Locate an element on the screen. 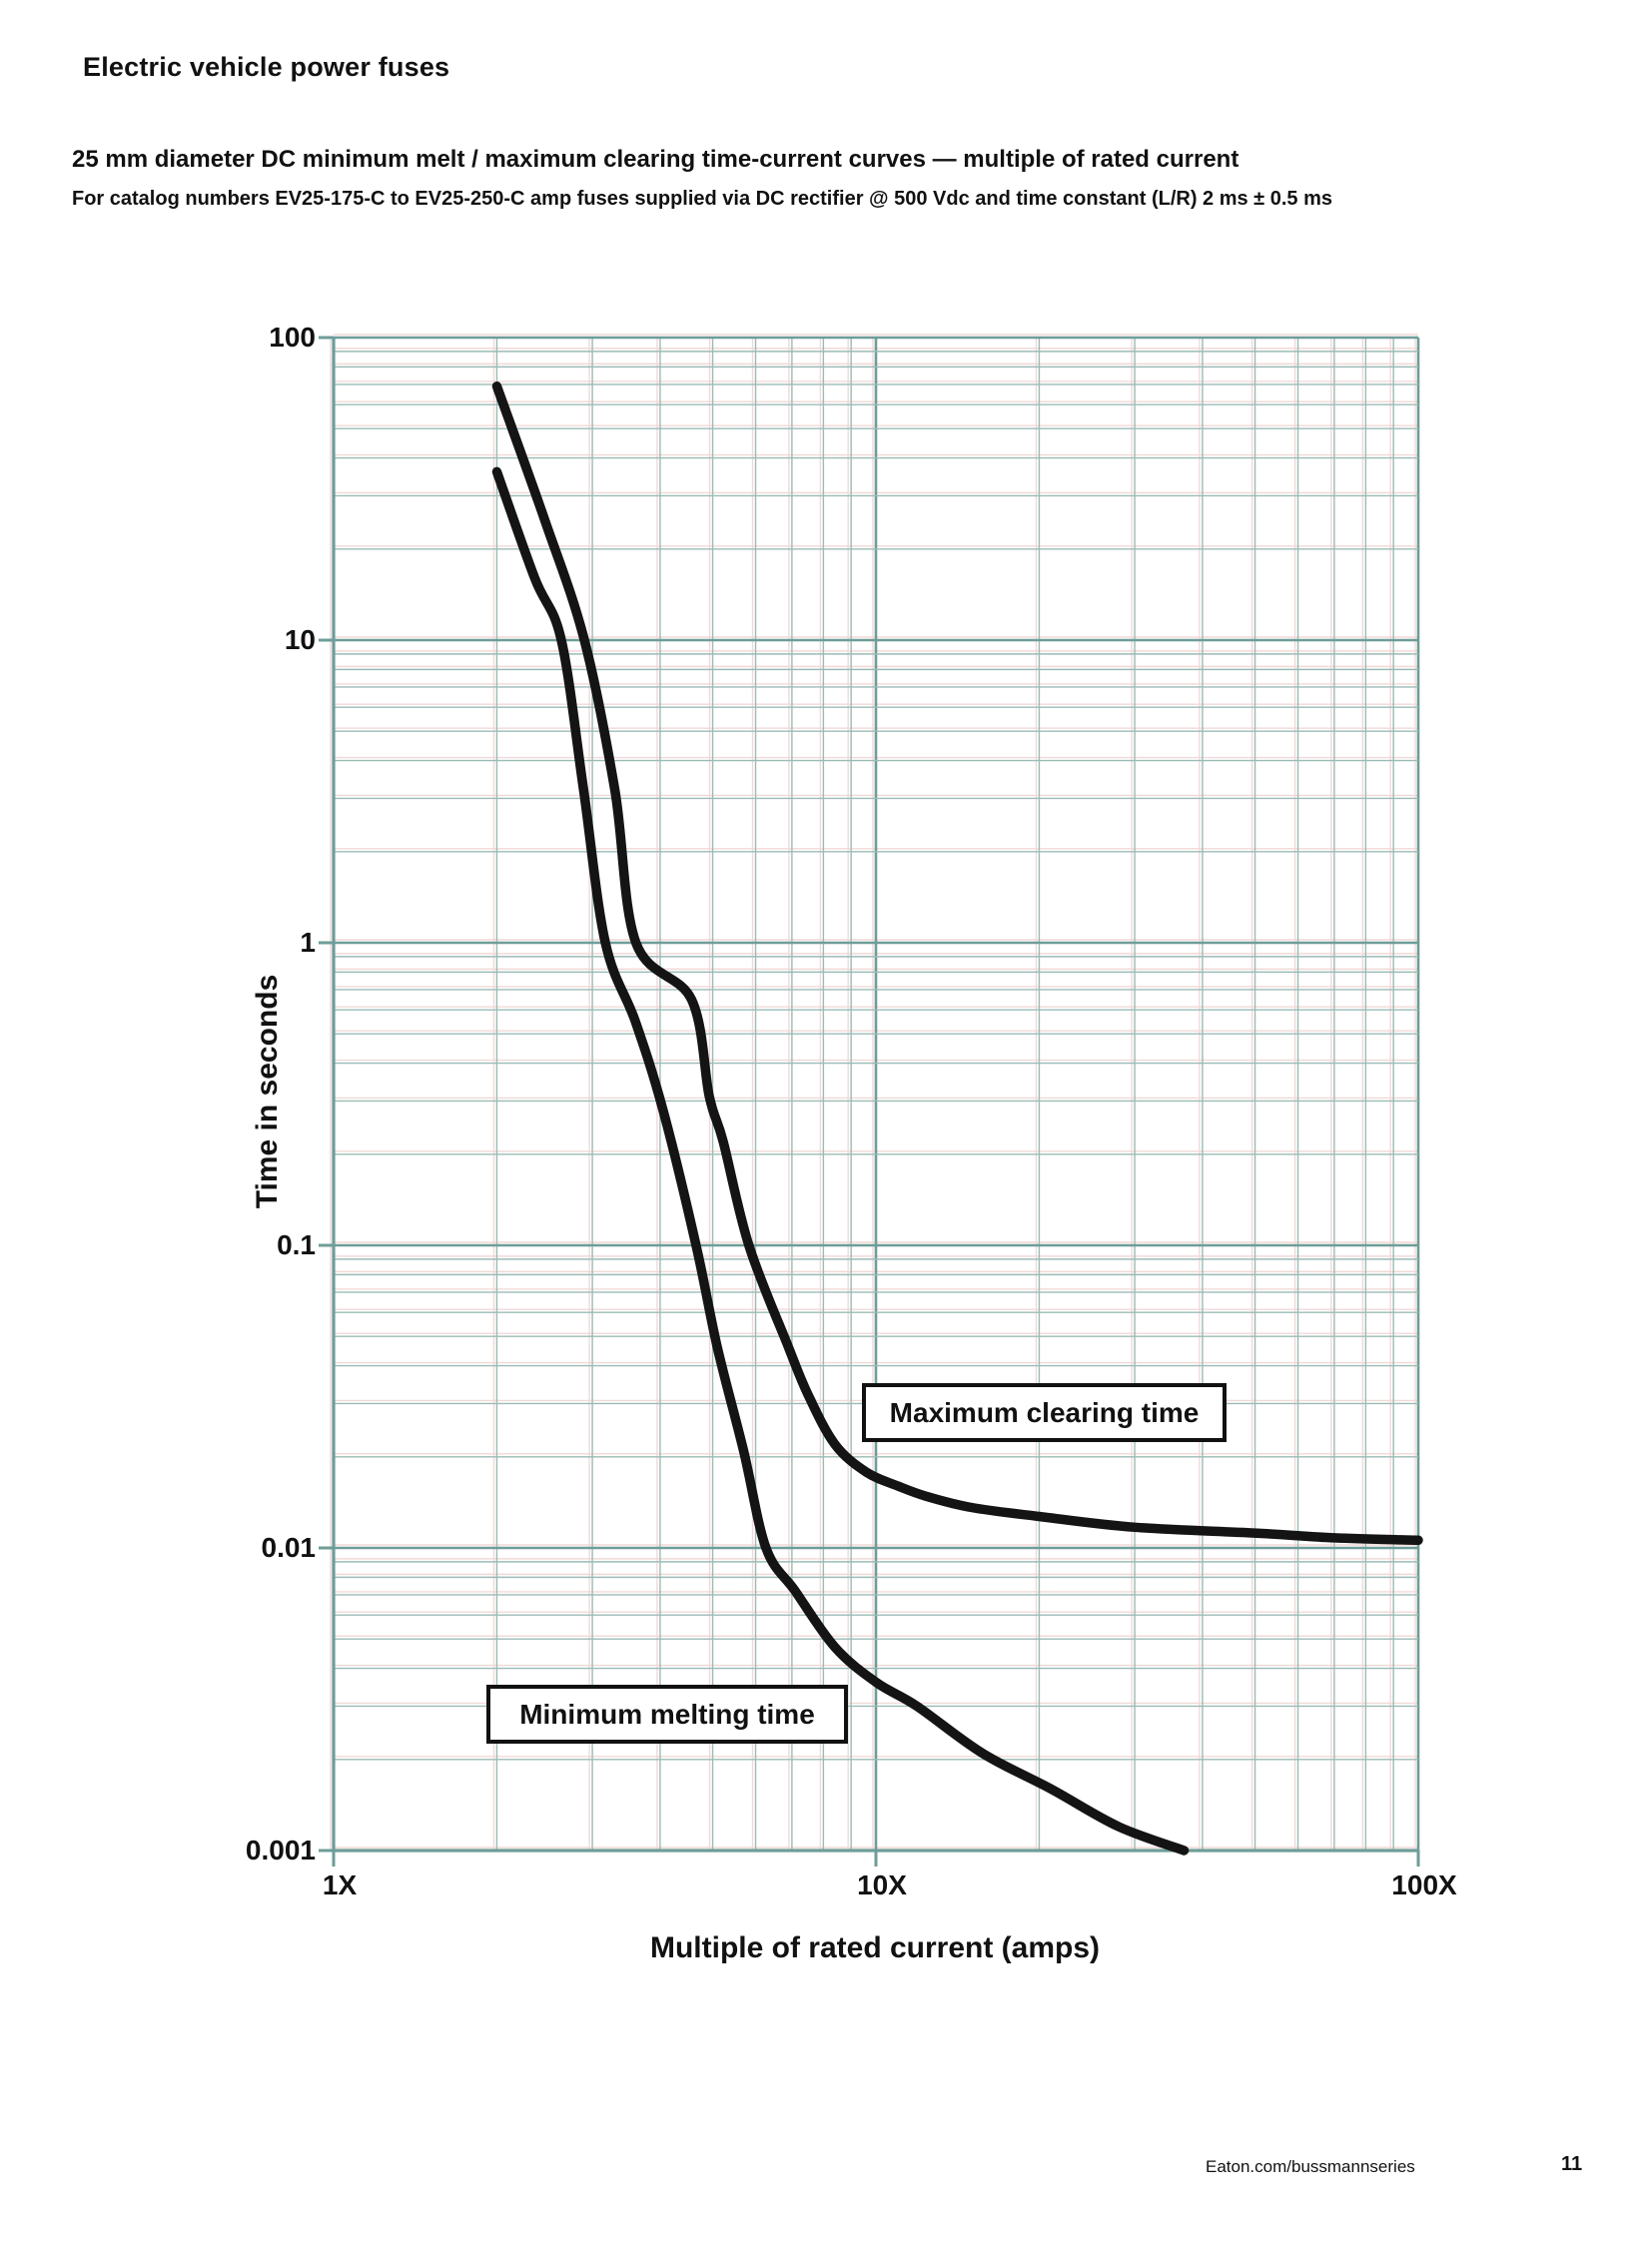  x-axis-title: Multiple of rated current (amps) is located at coordinates (875, 1947).